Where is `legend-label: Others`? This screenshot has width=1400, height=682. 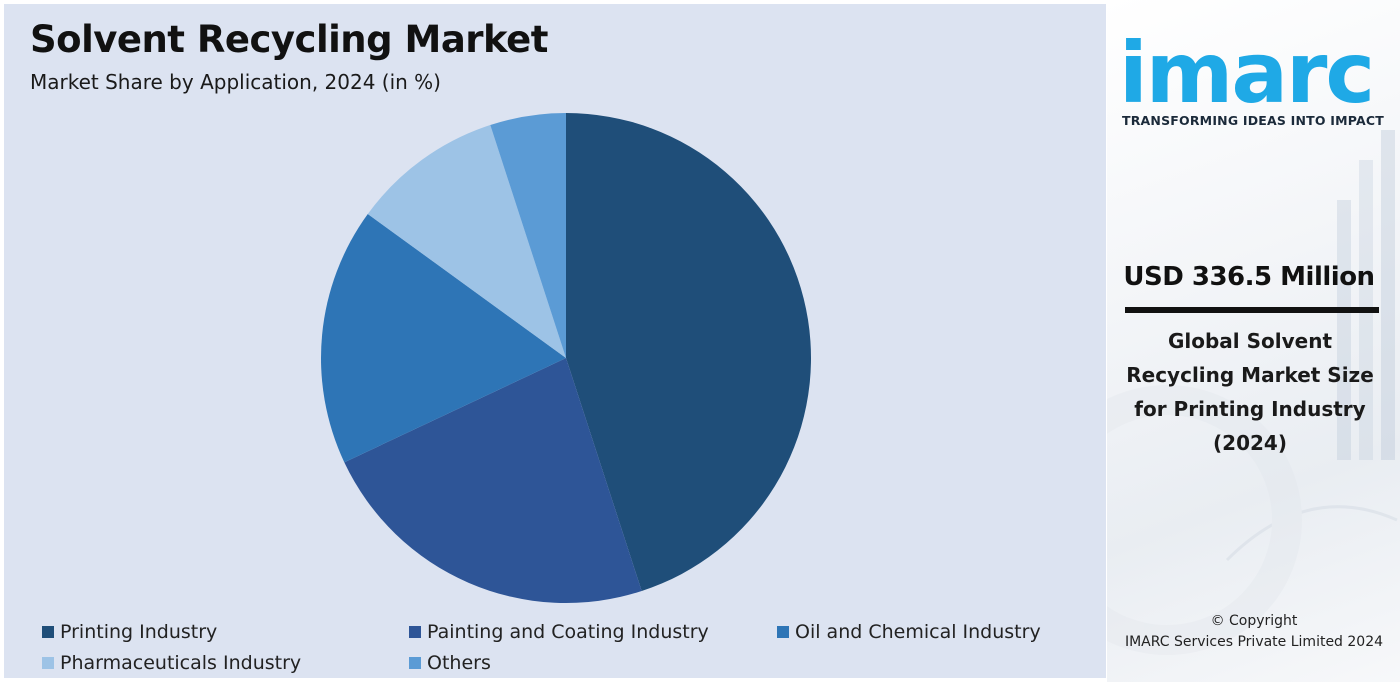
legend-label: Others is located at coordinates (459, 663).